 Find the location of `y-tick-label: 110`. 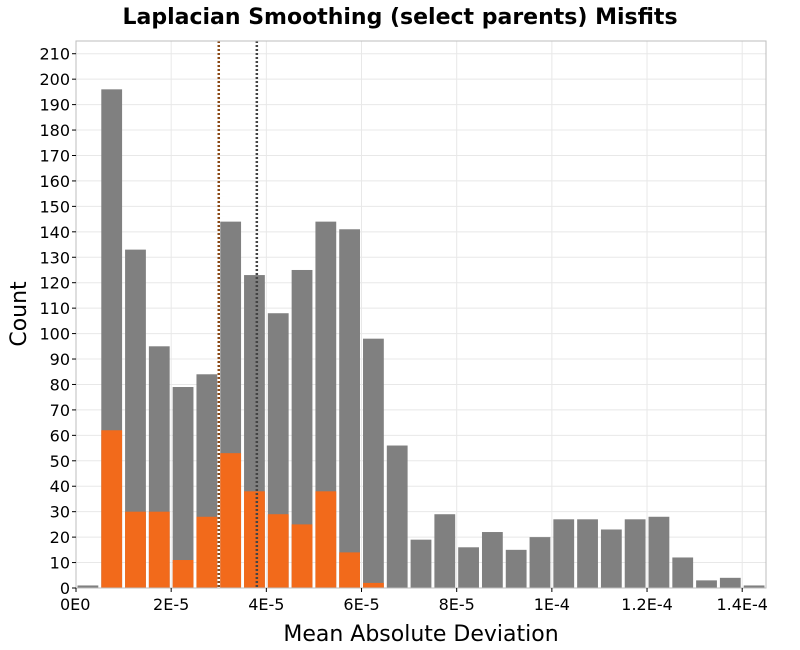

y-tick-label: 110 is located at coordinates (54, 308).